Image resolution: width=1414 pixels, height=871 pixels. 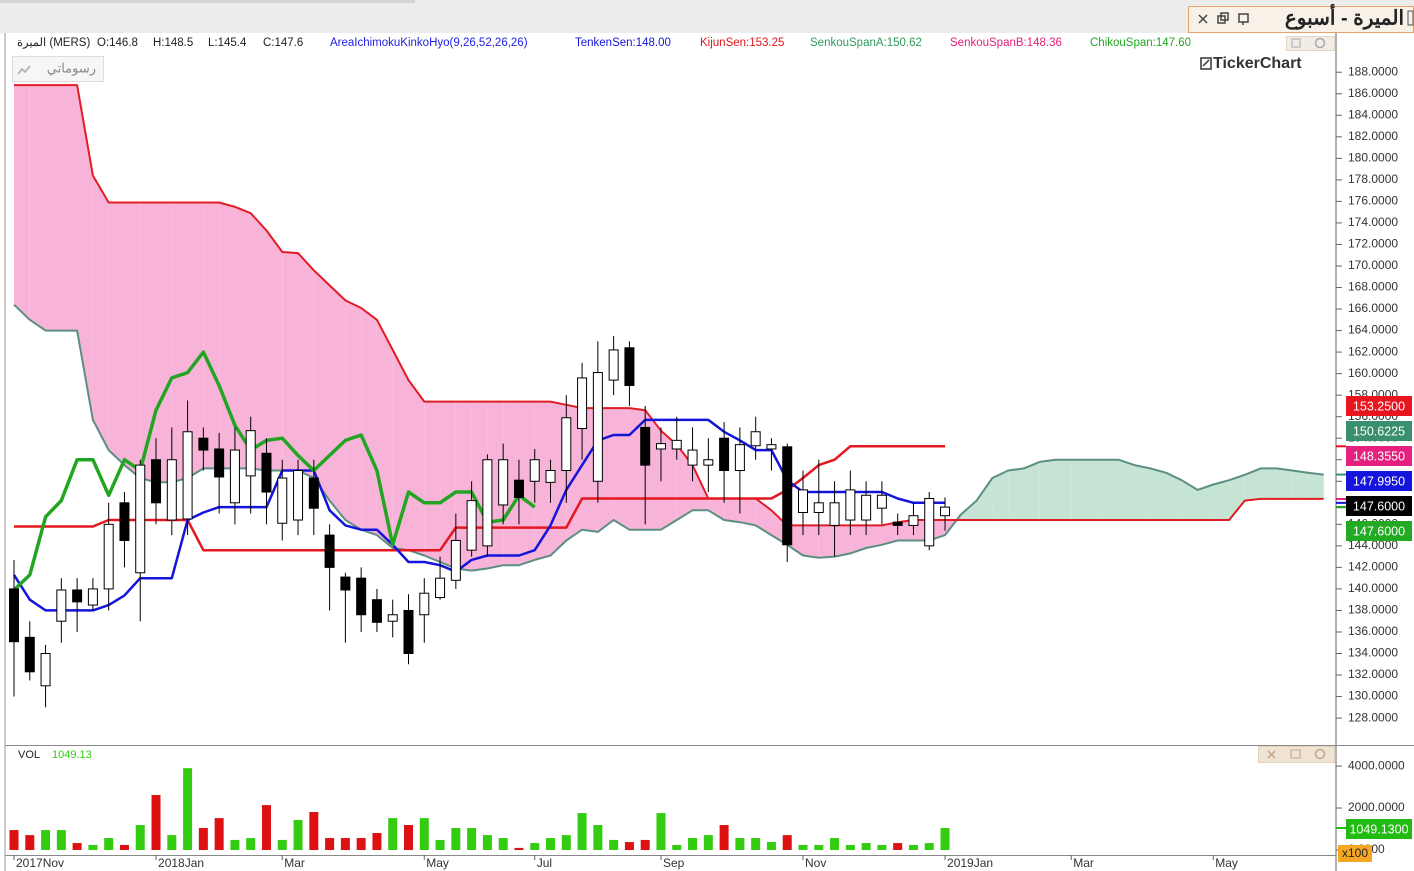 I want to click on restore-icon-back, so click(x=1224, y=16).